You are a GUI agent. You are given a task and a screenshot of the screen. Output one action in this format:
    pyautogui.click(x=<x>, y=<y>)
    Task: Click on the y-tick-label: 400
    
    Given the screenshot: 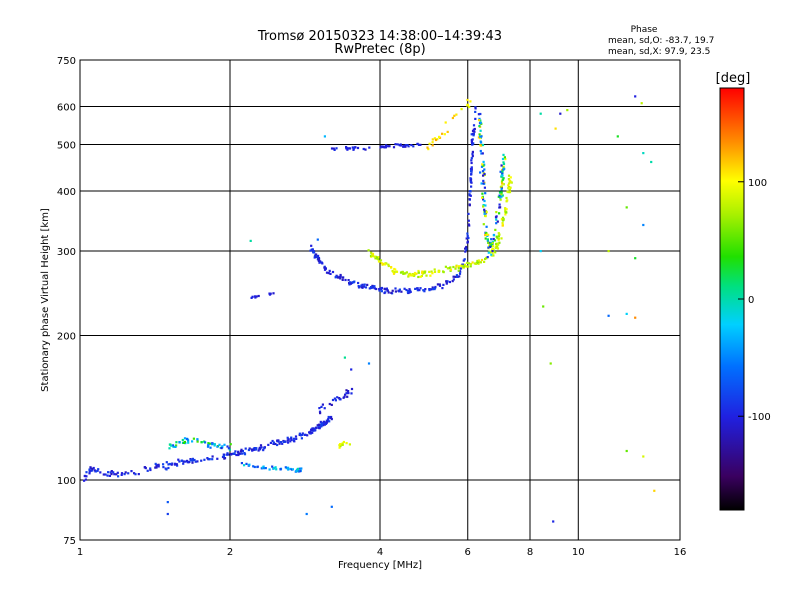 What is the action you would take?
    pyautogui.click(x=66, y=192)
    